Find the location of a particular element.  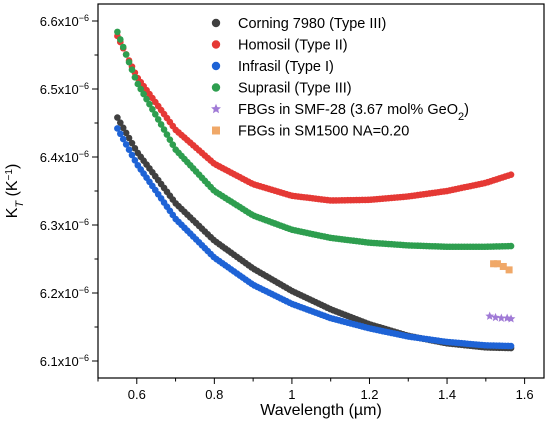

legend-item: Infrasil (Type I) is located at coordinates (272, 67).